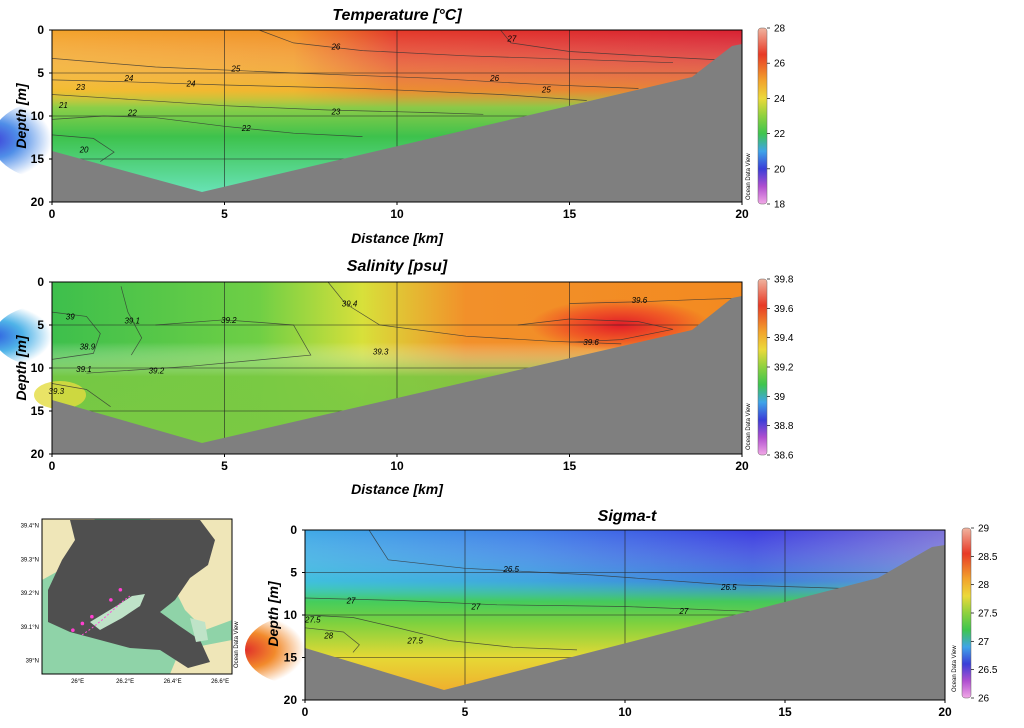  I want to click on temperature-contour-lines, so click(388, 95).